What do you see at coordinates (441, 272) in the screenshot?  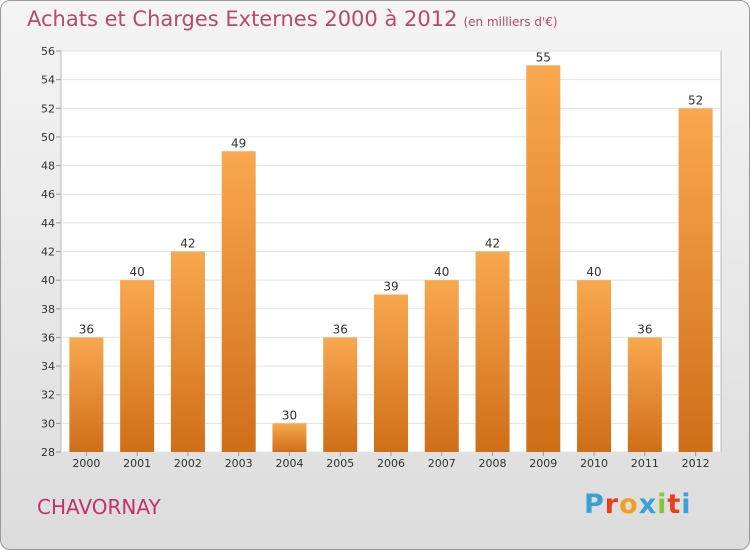 I see `value-label-2007: 40` at bounding box center [441, 272].